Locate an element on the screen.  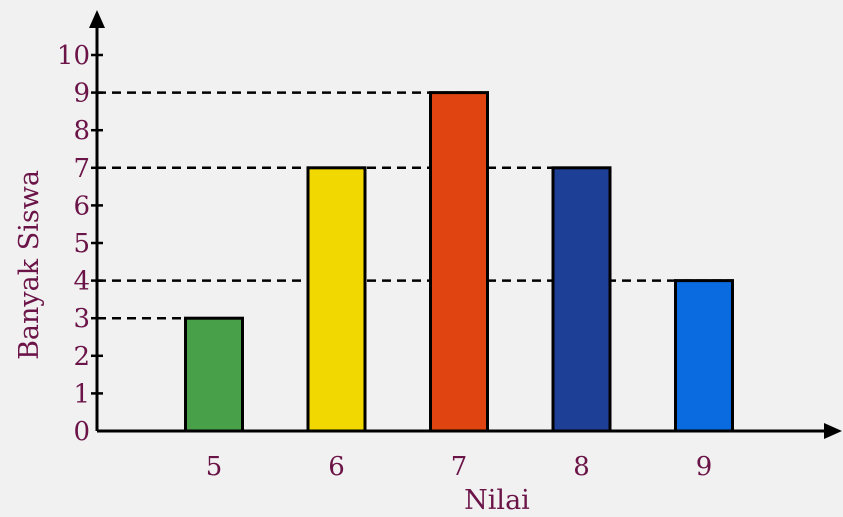
y-tick-label-3: 3 is located at coordinates (81, 319).